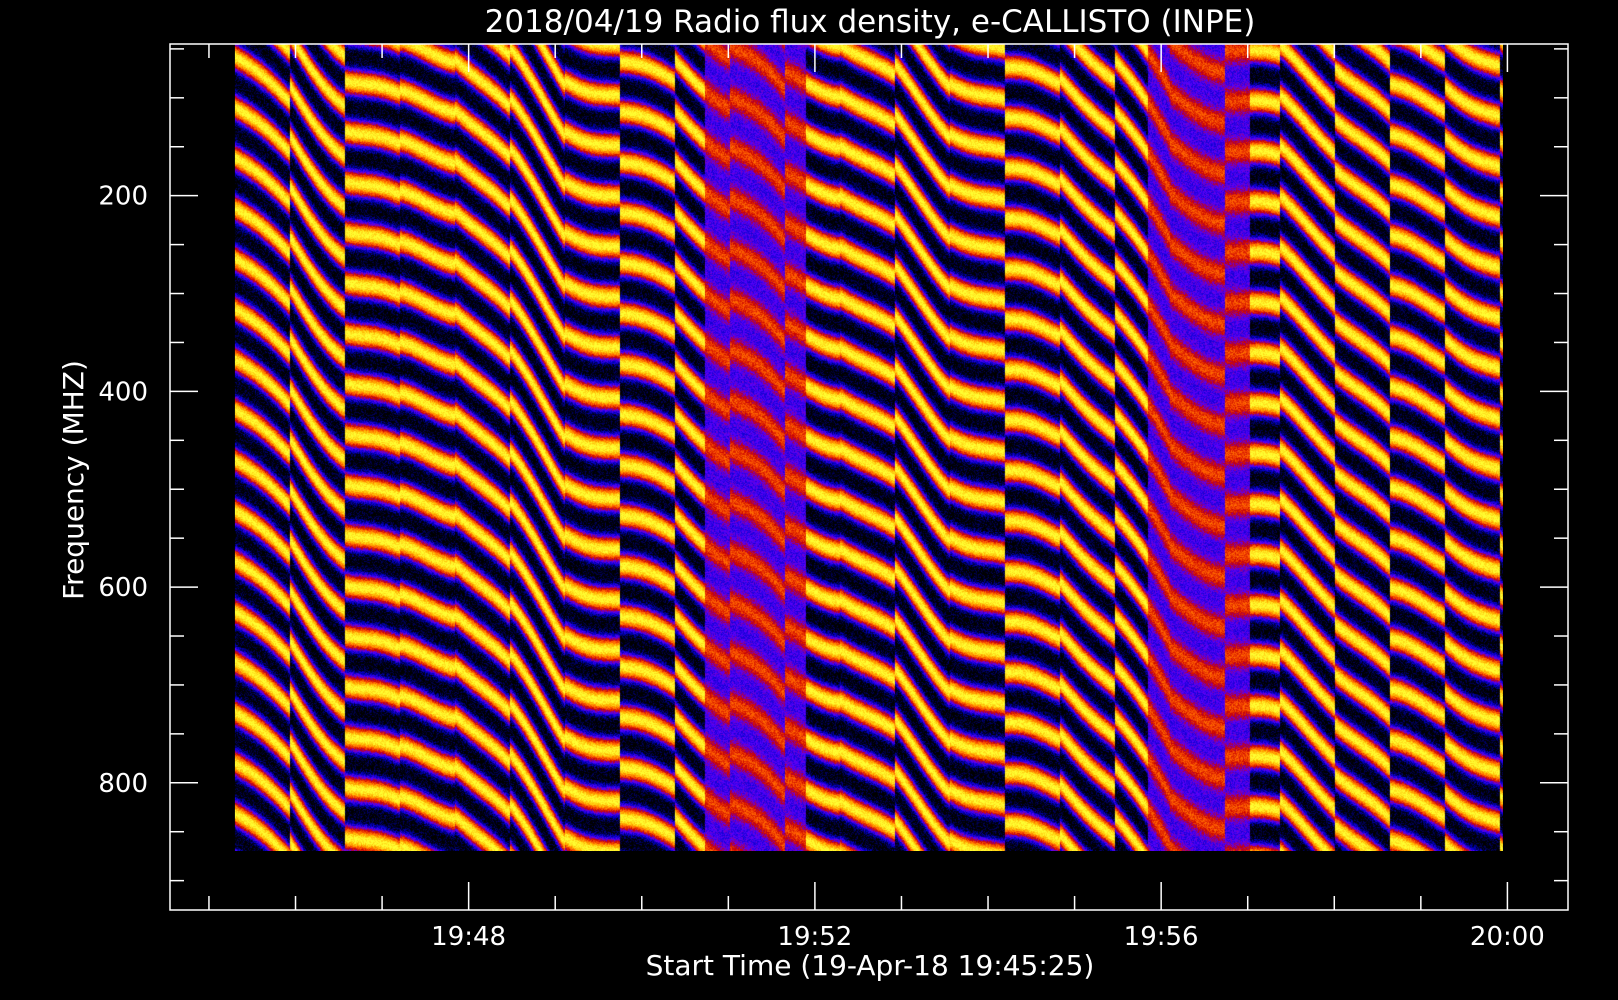 The width and height of the screenshot is (1618, 1000). What do you see at coordinates (468, 937) in the screenshot?
I see `x-tick-label: 19:48` at bounding box center [468, 937].